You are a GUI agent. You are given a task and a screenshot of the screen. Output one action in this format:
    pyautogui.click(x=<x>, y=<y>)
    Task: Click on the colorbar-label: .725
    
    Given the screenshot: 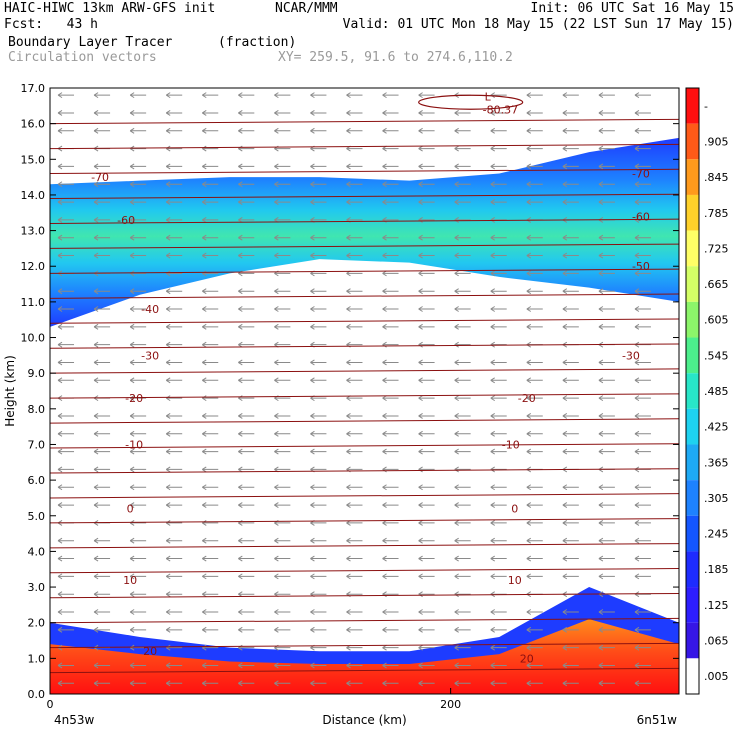 What is the action you would take?
    pyautogui.click(x=716, y=248)
    